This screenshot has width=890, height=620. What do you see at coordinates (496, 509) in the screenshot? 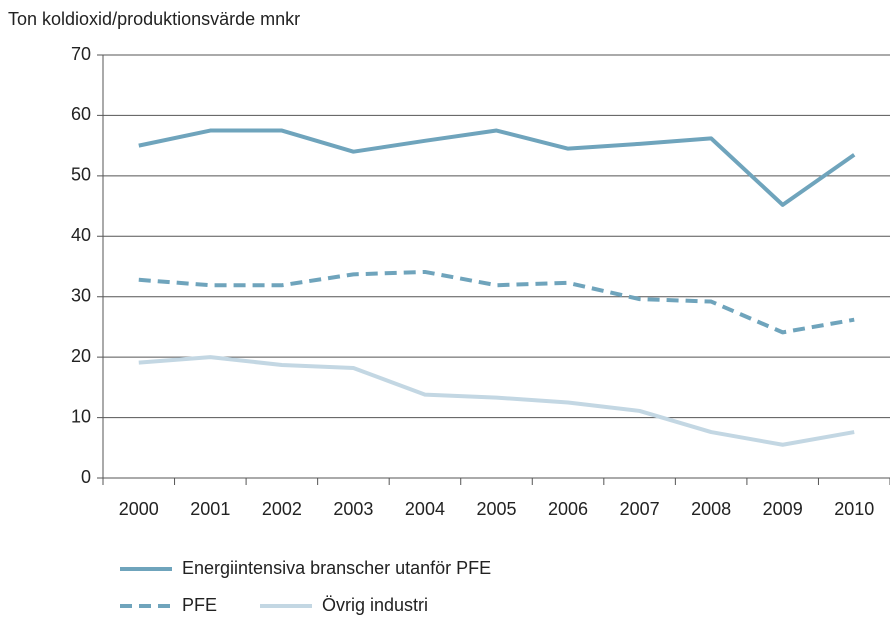
I see `x-tick-label: 2005` at bounding box center [496, 509].